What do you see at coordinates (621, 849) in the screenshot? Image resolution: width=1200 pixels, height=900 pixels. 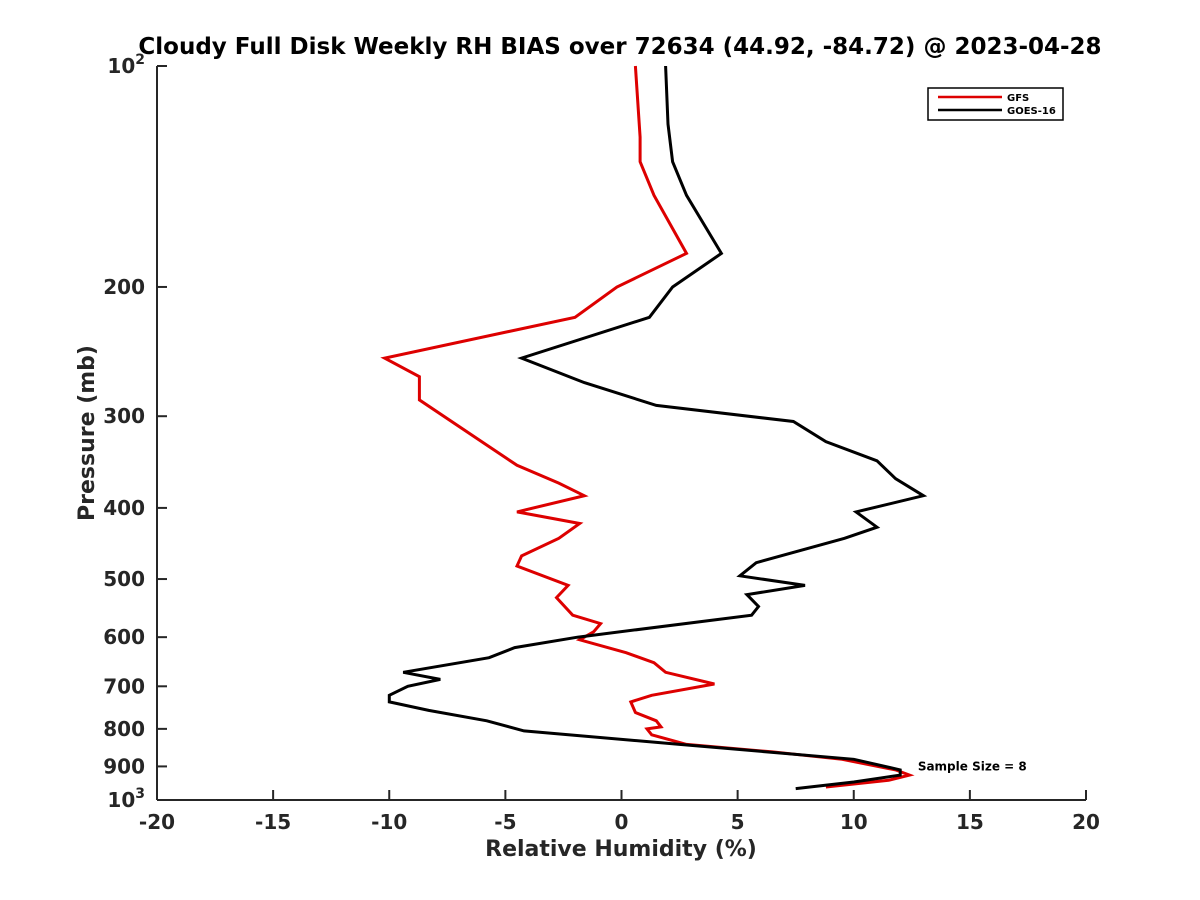 I see `x-axis-title: Relative Humidity (%)` at bounding box center [621, 849].